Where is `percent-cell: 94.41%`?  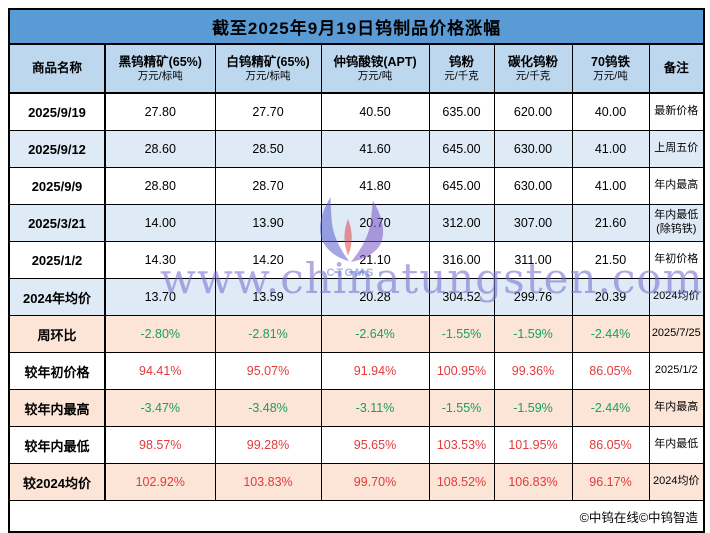
percent-cell: 94.41% is located at coordinates (160, 371).